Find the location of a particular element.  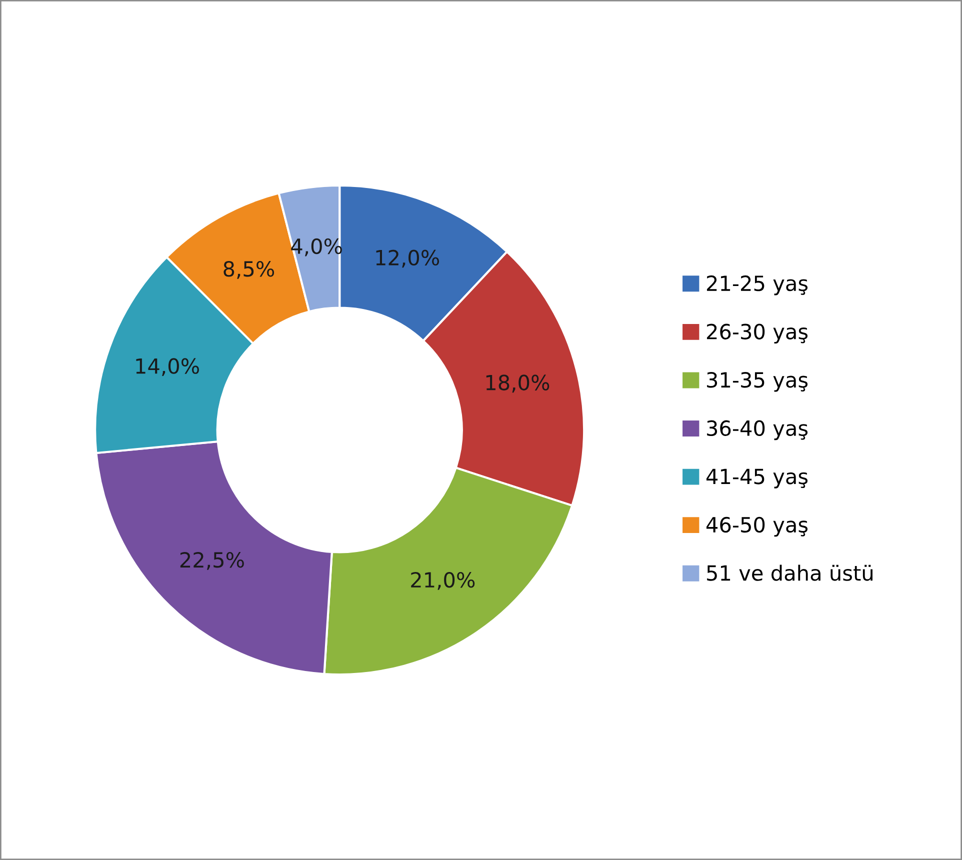

legend-label: 21-25 yaş is located at coordinates (757, 285).